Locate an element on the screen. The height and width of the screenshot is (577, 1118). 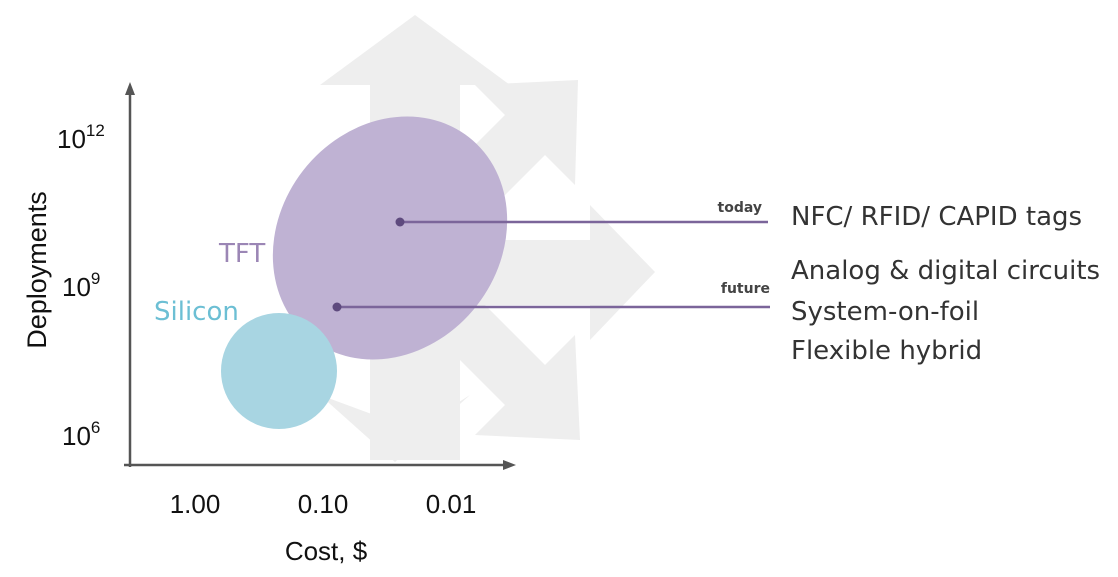
silicon-region is located at coordinates (279, 371).